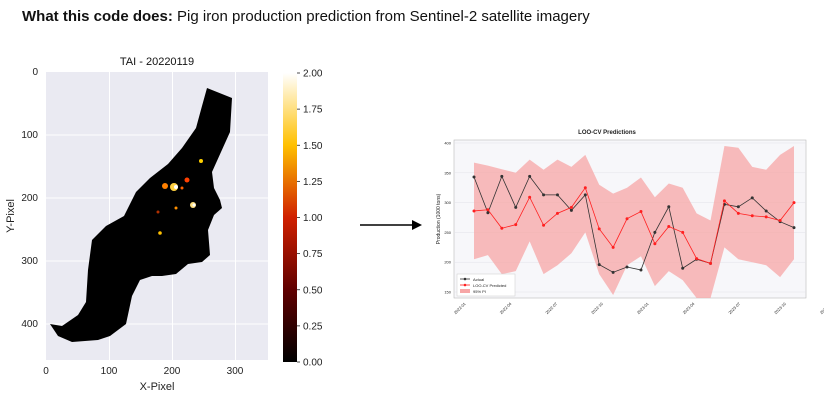  What do you see at coordinates (447, 202) in the screenshot?
I see `chart-y-tick: 300` at bounding box center [447, 202].